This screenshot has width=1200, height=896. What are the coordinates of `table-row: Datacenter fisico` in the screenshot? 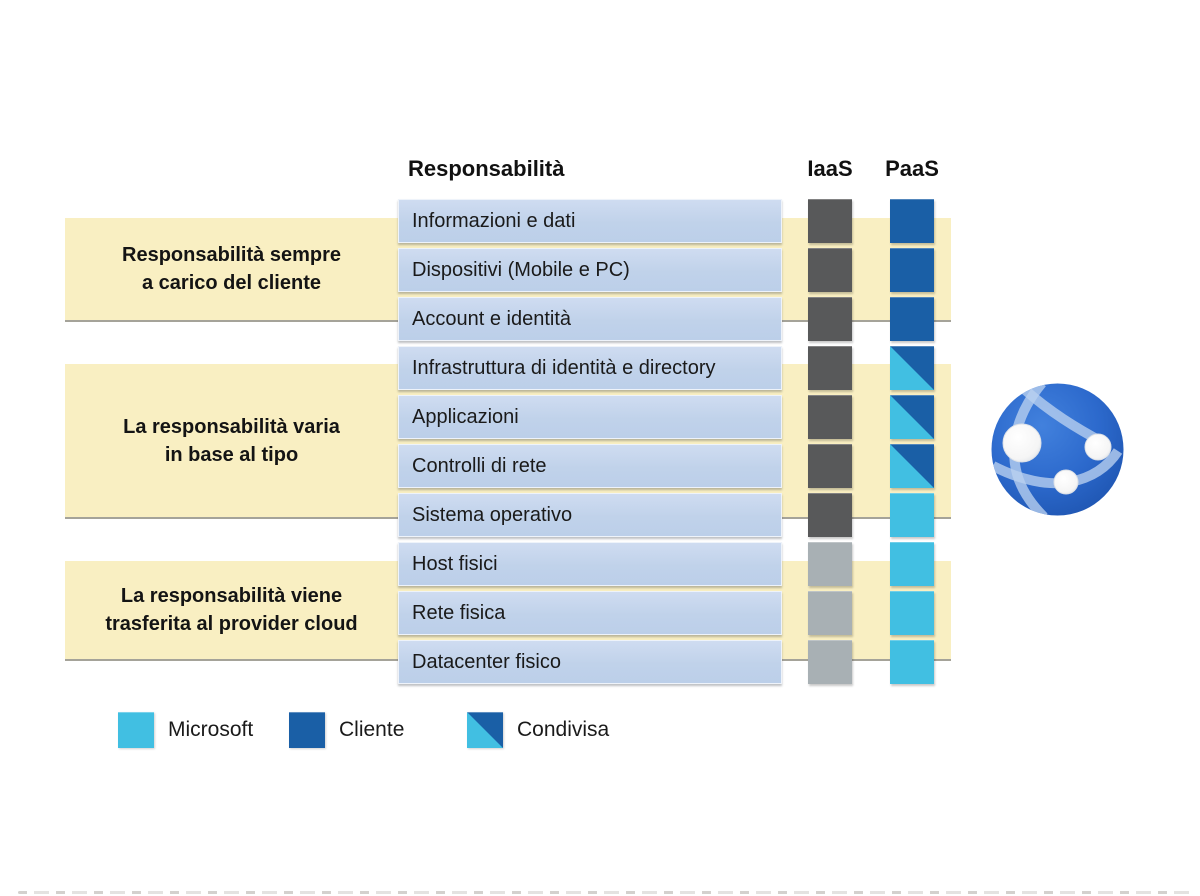 It's located at (590, 662).